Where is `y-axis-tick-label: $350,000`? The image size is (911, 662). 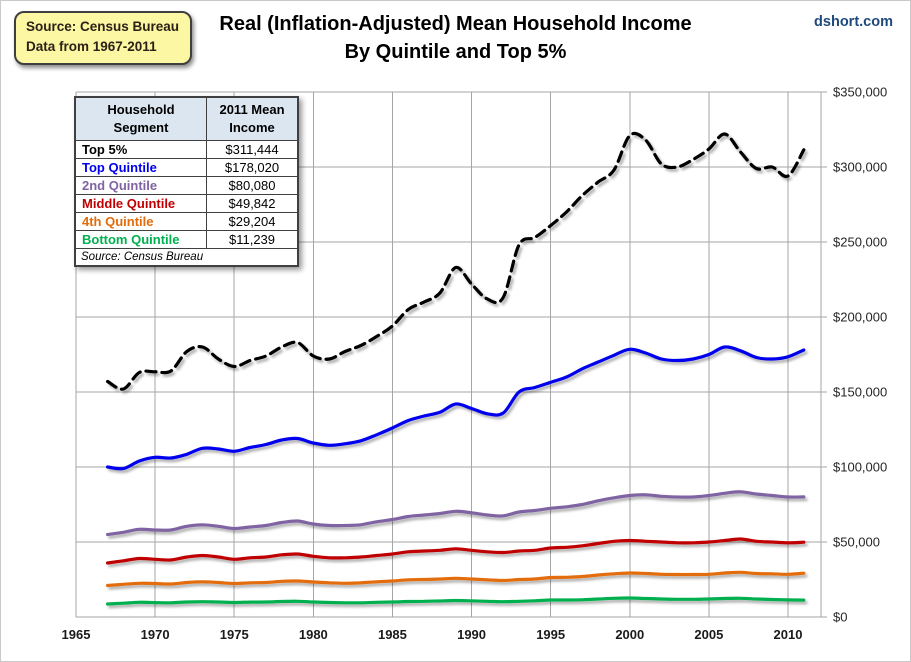
y-axis-tick-label: $350,000 is located at coordinates (860, 92).